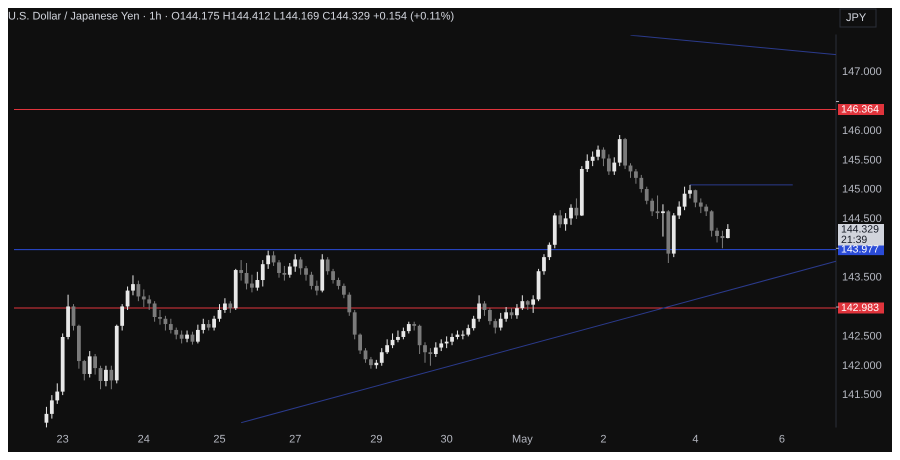 The height and width of the screenshot is (460, 900). I want to click on x-tick-label: 29, so click(376, 439).